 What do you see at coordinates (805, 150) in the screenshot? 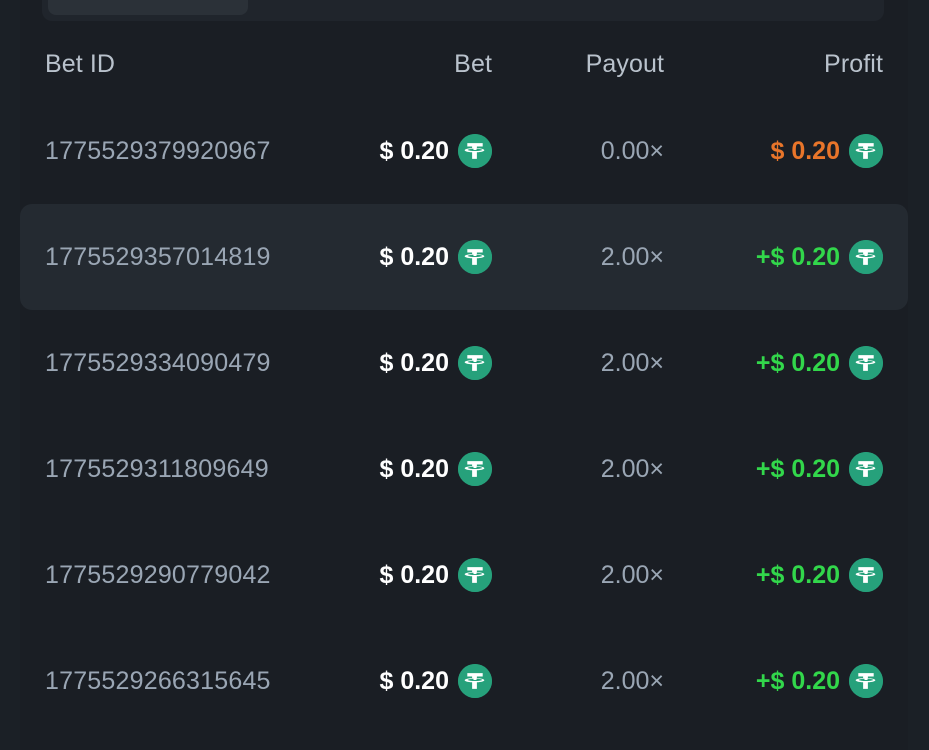
I see `profit-amount: $ 0.20` at bounding box center [805, 150].